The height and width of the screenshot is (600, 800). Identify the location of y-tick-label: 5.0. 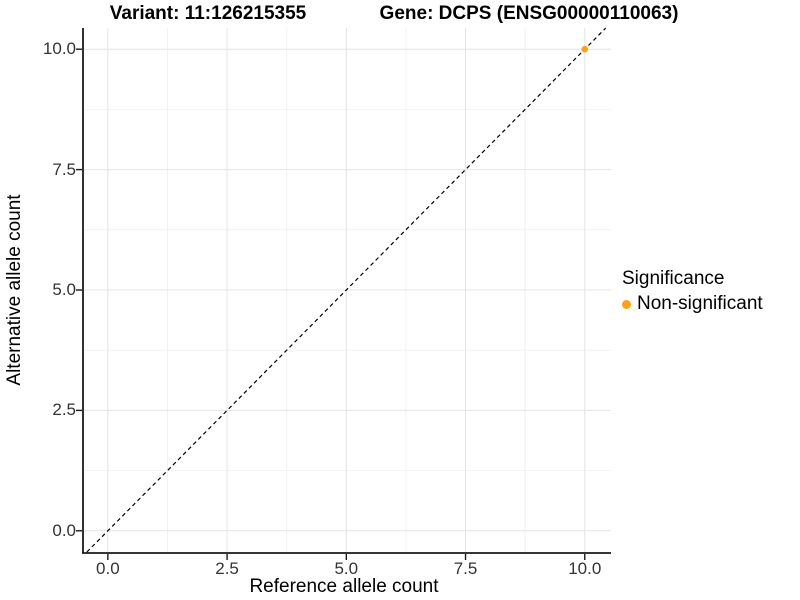
(64, 289).